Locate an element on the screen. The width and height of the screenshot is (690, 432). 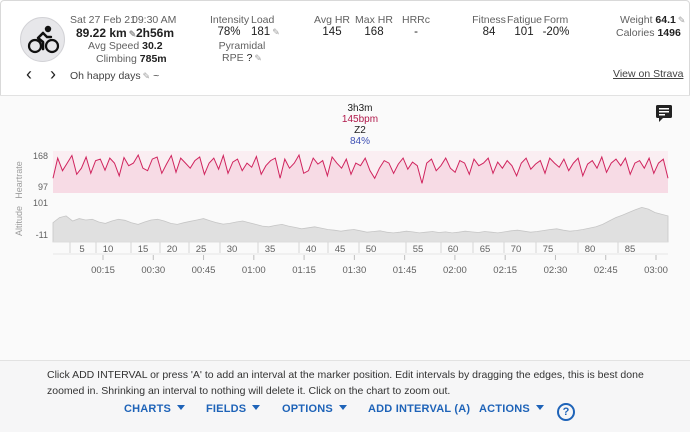
view-on-strava-link: View on Strava is located at coordinates (648, 74).